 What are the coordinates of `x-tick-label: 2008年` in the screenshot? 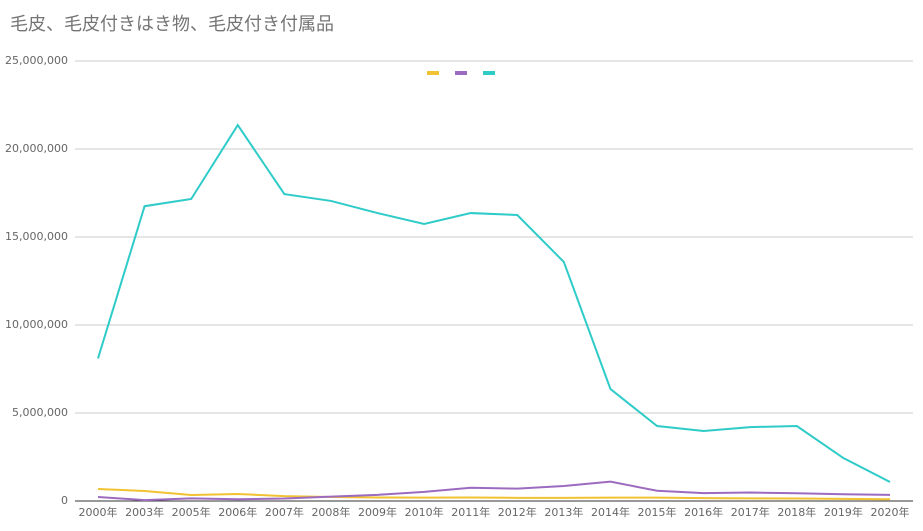 It's located at (330, 512).